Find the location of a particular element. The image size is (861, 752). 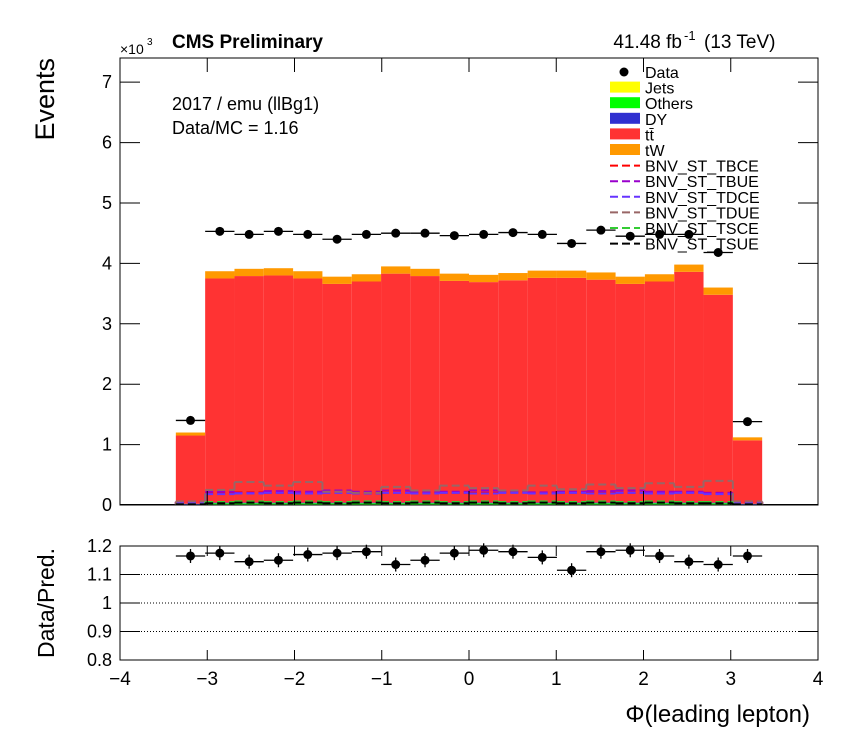

x-tick-label: −1 is located at coordinates (382, 679).